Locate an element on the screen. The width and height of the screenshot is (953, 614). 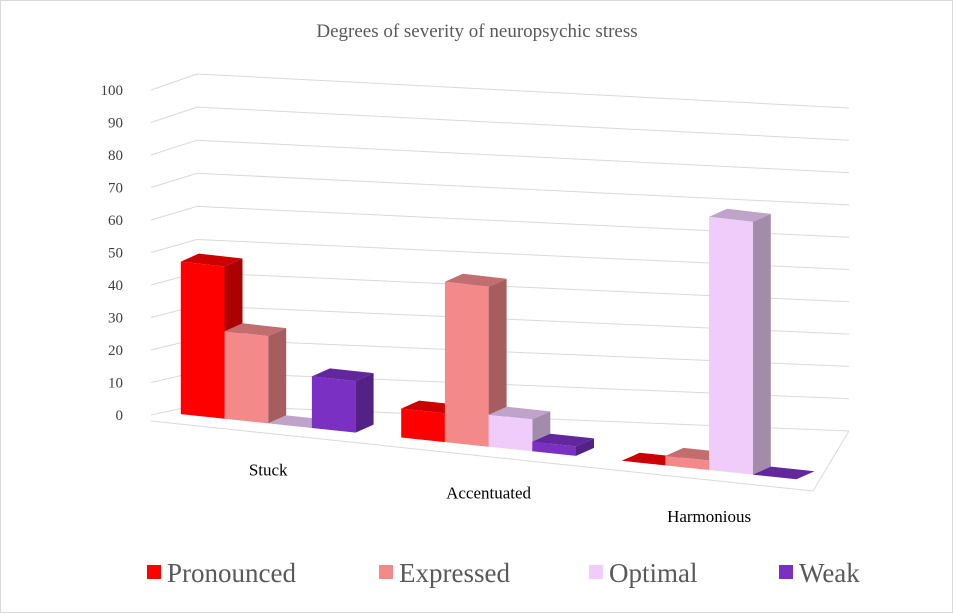
y-tick-label: 100 is located at coordinates (112, 91).